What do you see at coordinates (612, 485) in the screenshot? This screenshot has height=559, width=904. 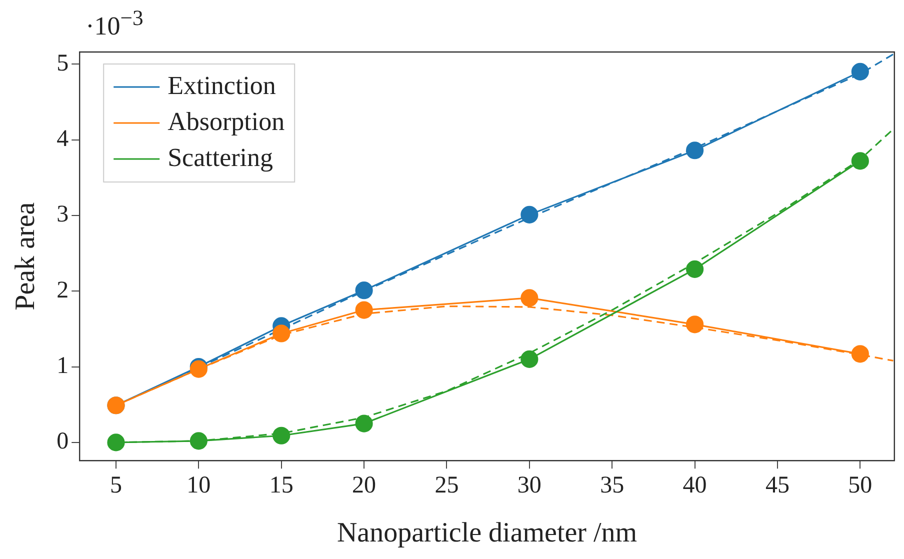 I see `x-tick-label: 35` at bounding box center [612, 485].